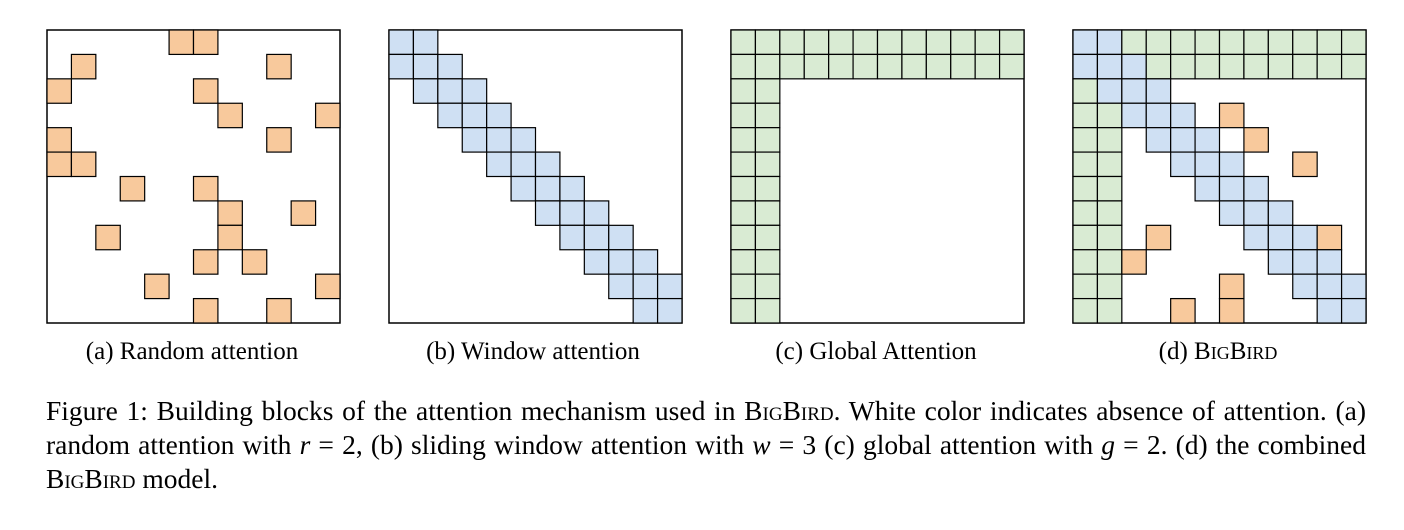 This screenshot has width=1404, height=530. Describe the element at coordinates (1236, 351) in the screenshot. I see `bigbird-label-name: BigBird` at that location.